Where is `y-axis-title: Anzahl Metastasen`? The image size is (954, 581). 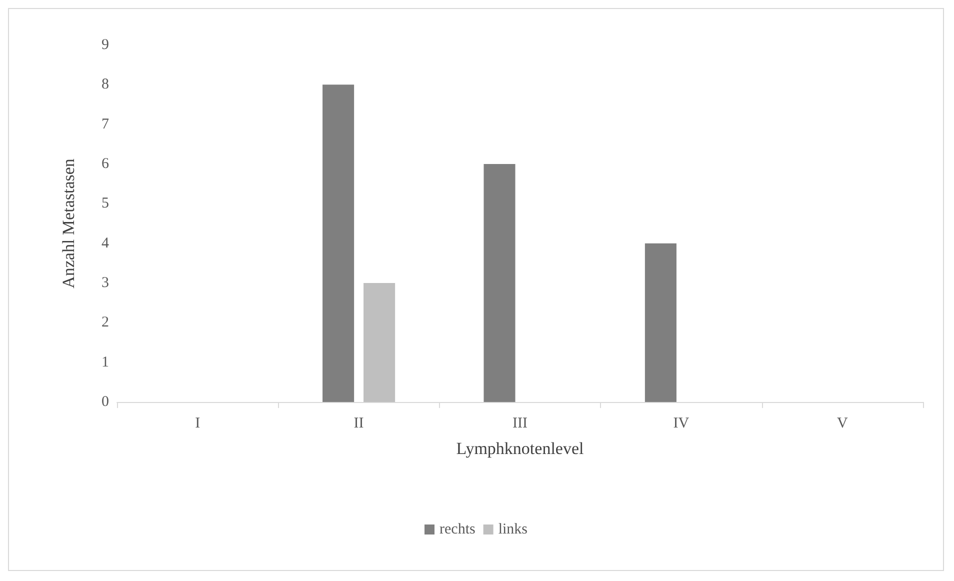
y-axis-title: Anzahl Metastasen is located at coordinates (68, 223).